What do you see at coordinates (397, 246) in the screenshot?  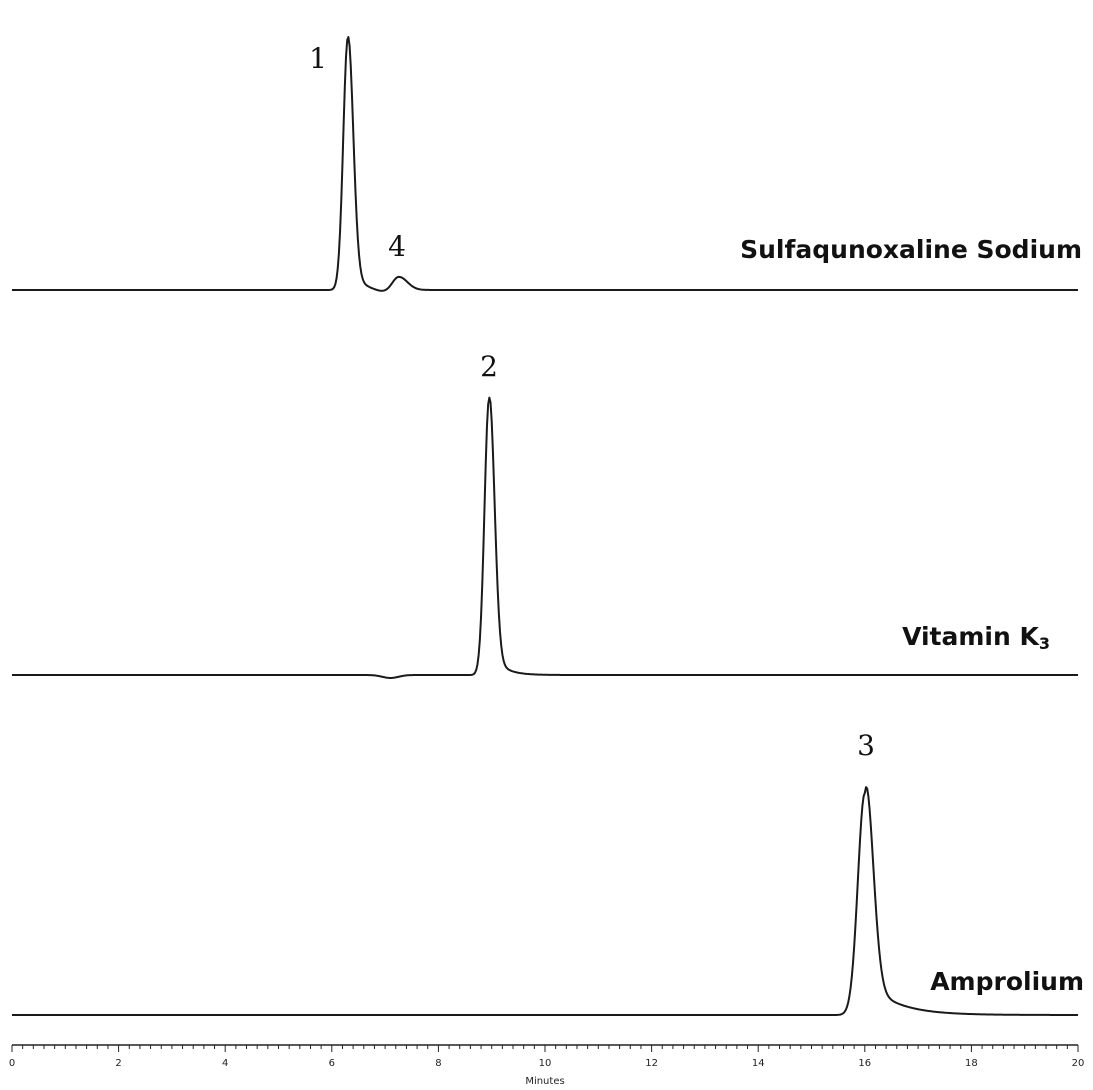 I see `peak-label-4: 4` at bounding box center [397, 246].